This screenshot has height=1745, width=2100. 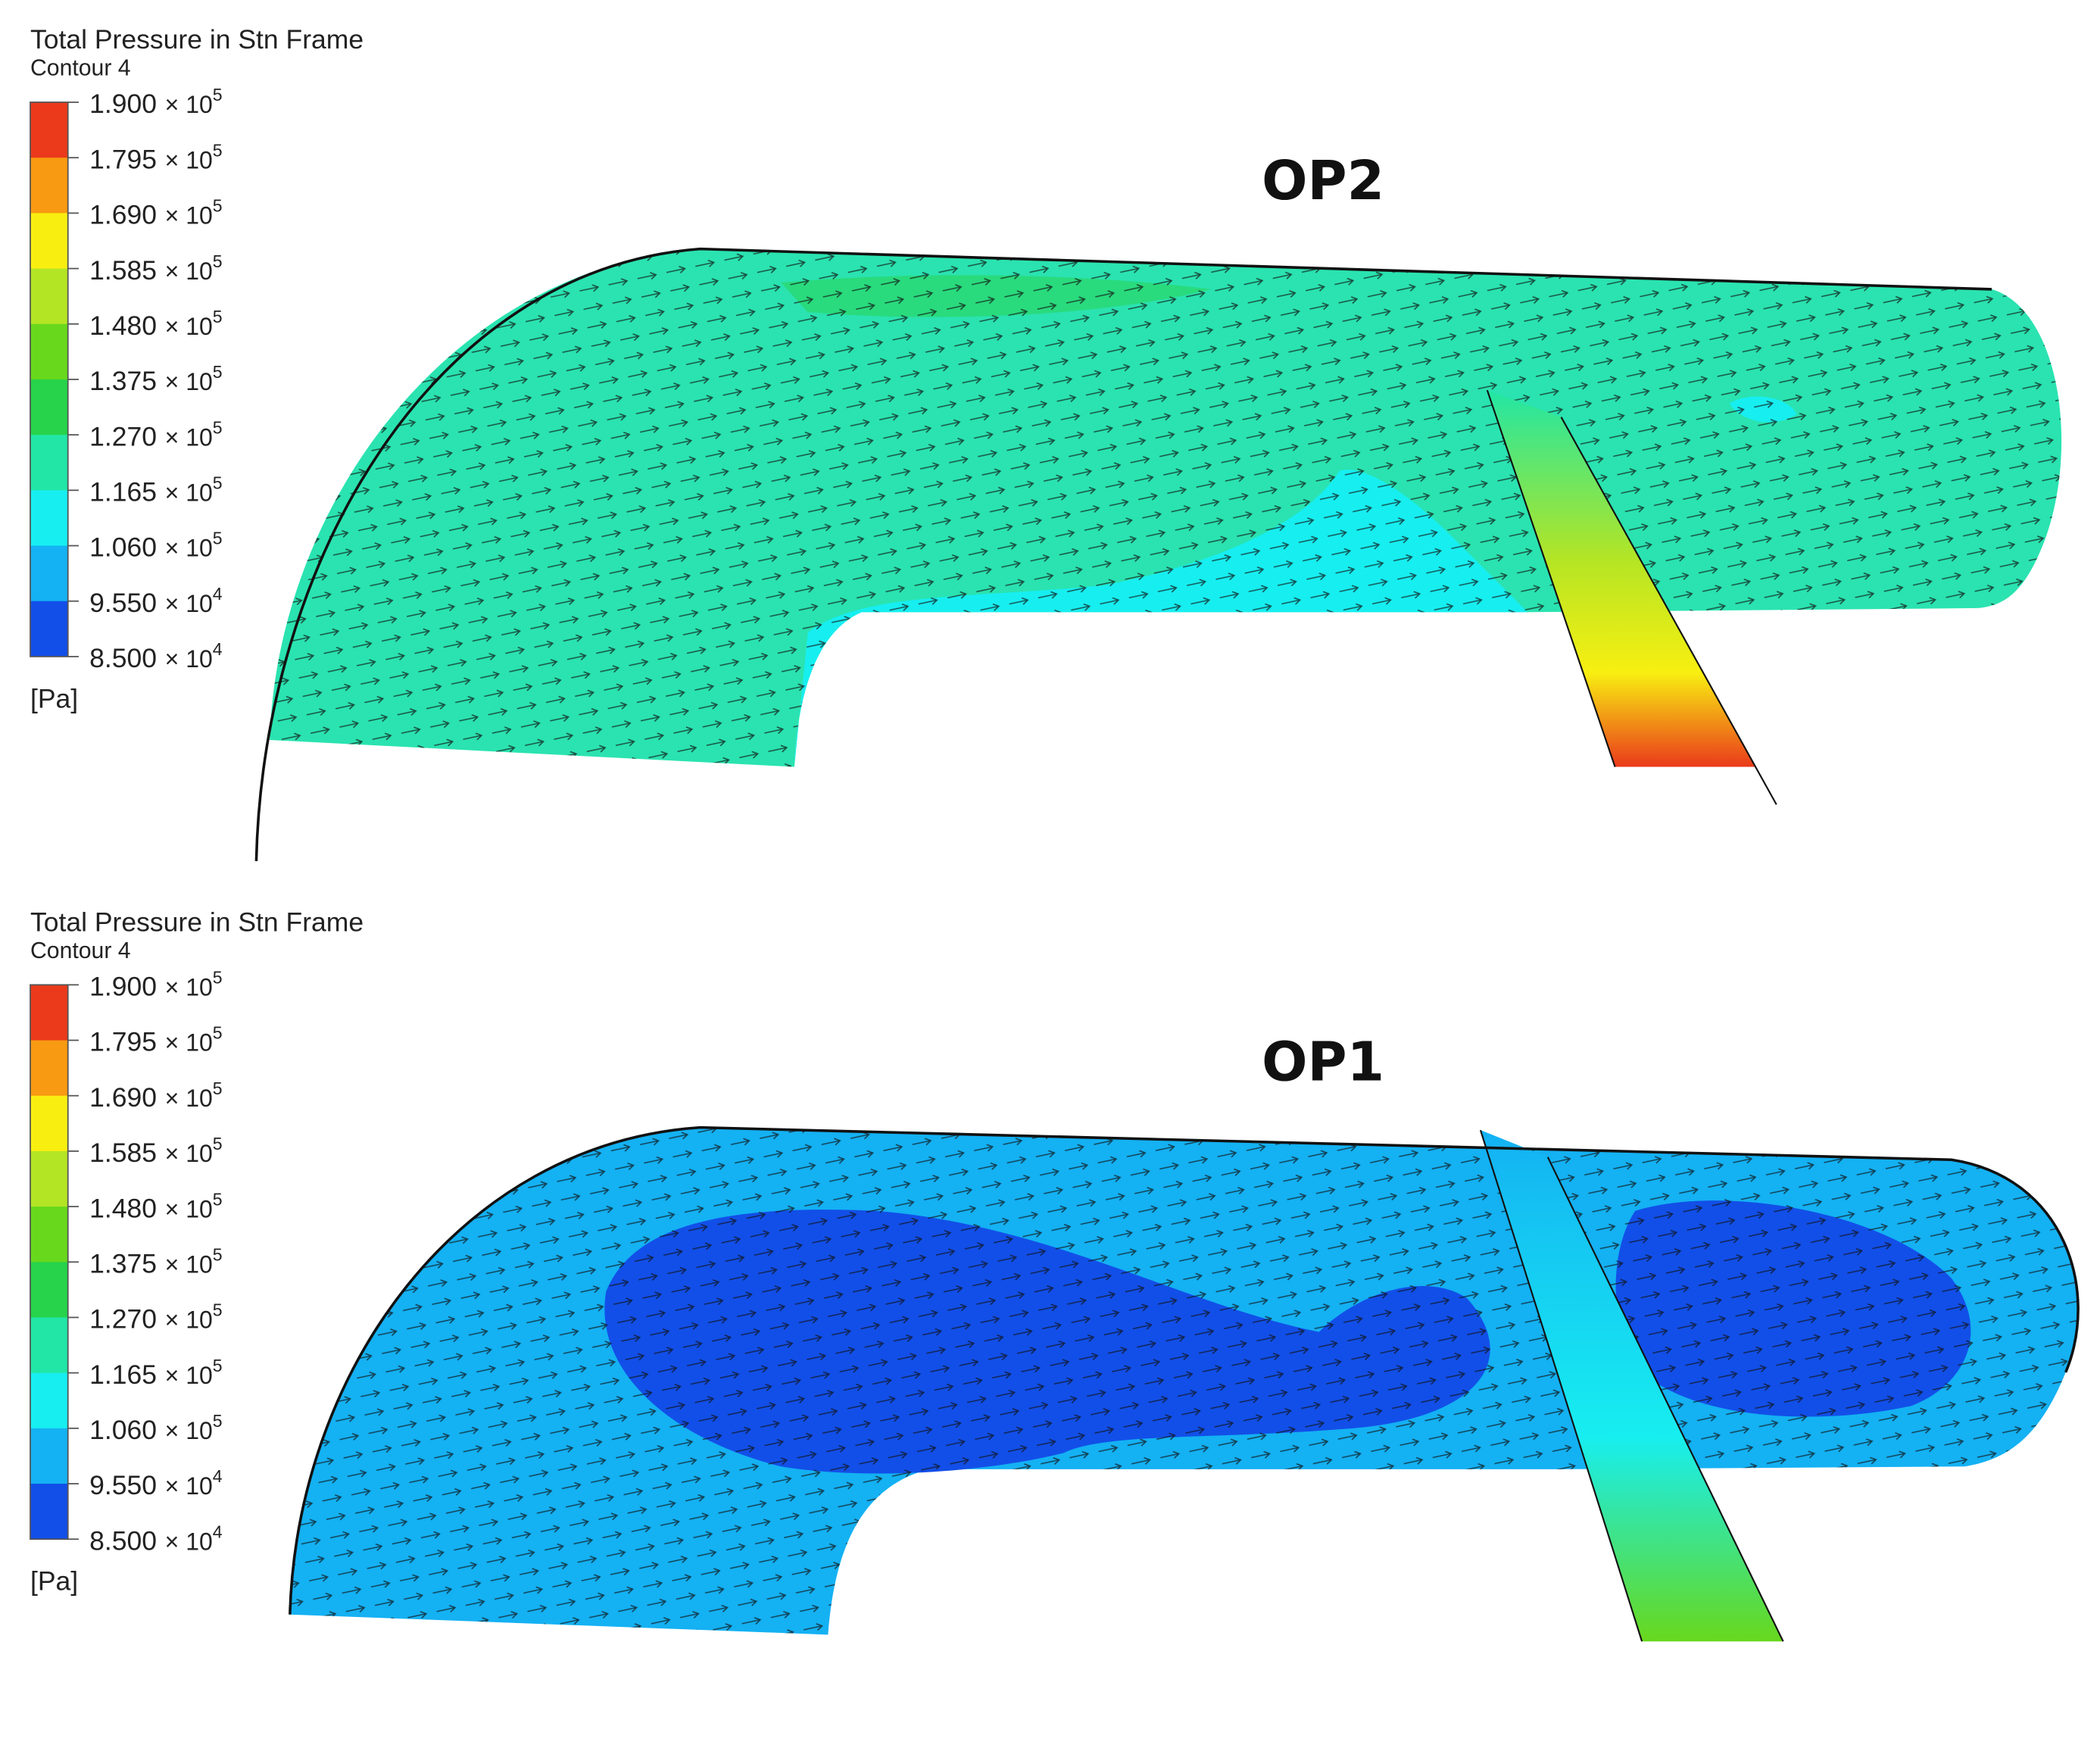 I want to click on tick-label: 1.480 × 10⁵, so click(x=156, y=324).